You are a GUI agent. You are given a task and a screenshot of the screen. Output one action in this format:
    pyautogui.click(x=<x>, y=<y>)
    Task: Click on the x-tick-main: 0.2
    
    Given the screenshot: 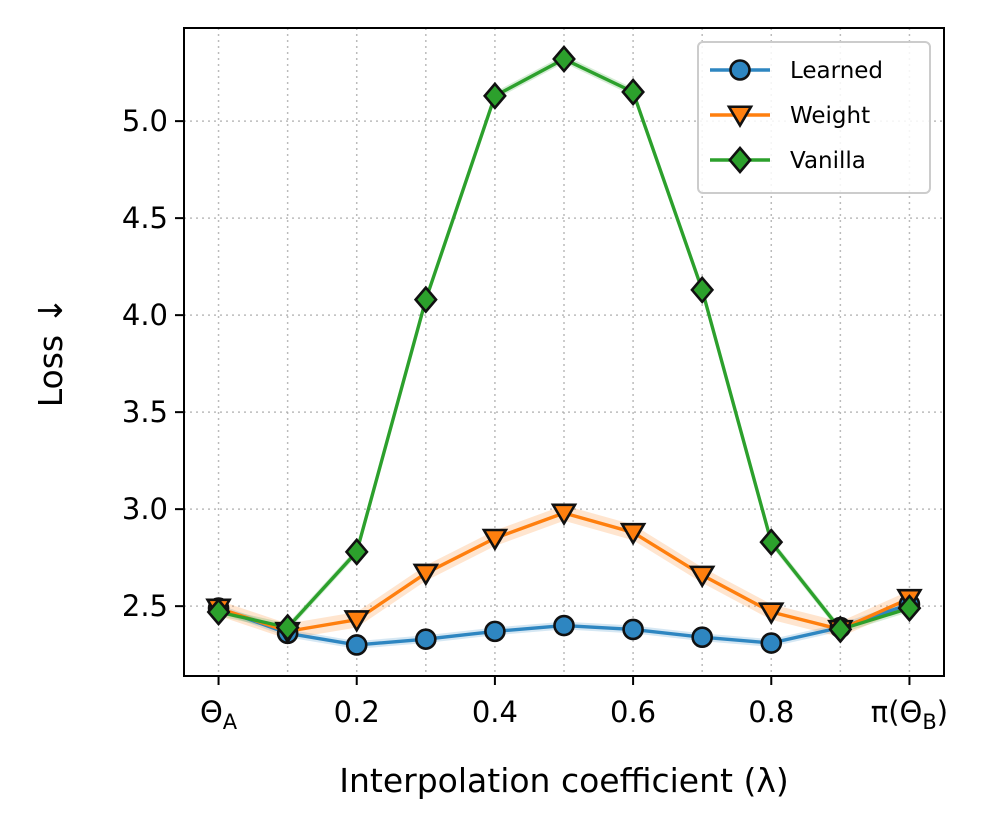 What is the action you would take?
    pyautogui.click(x=357, y=712)
    